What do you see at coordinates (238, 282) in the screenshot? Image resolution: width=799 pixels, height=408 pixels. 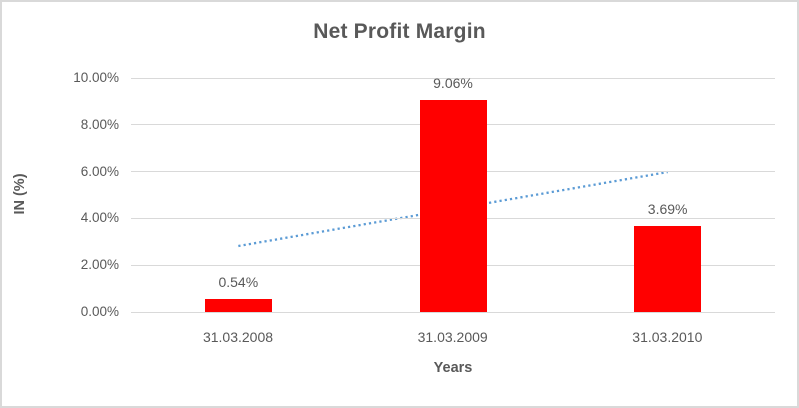 I see `bar-data-label: 0.54%` at bounding box center [238, 282].